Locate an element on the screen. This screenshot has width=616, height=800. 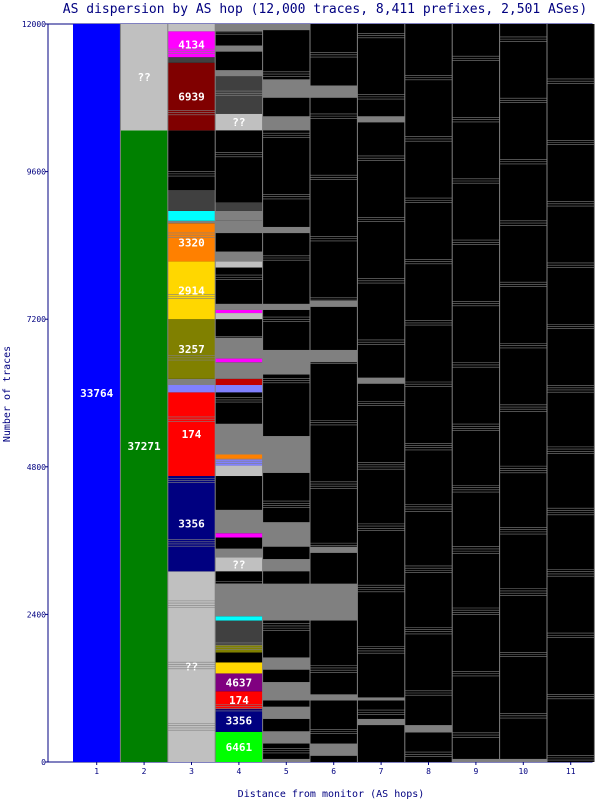
x-tick-label-4: 4 is located at coordinates (238, 771).